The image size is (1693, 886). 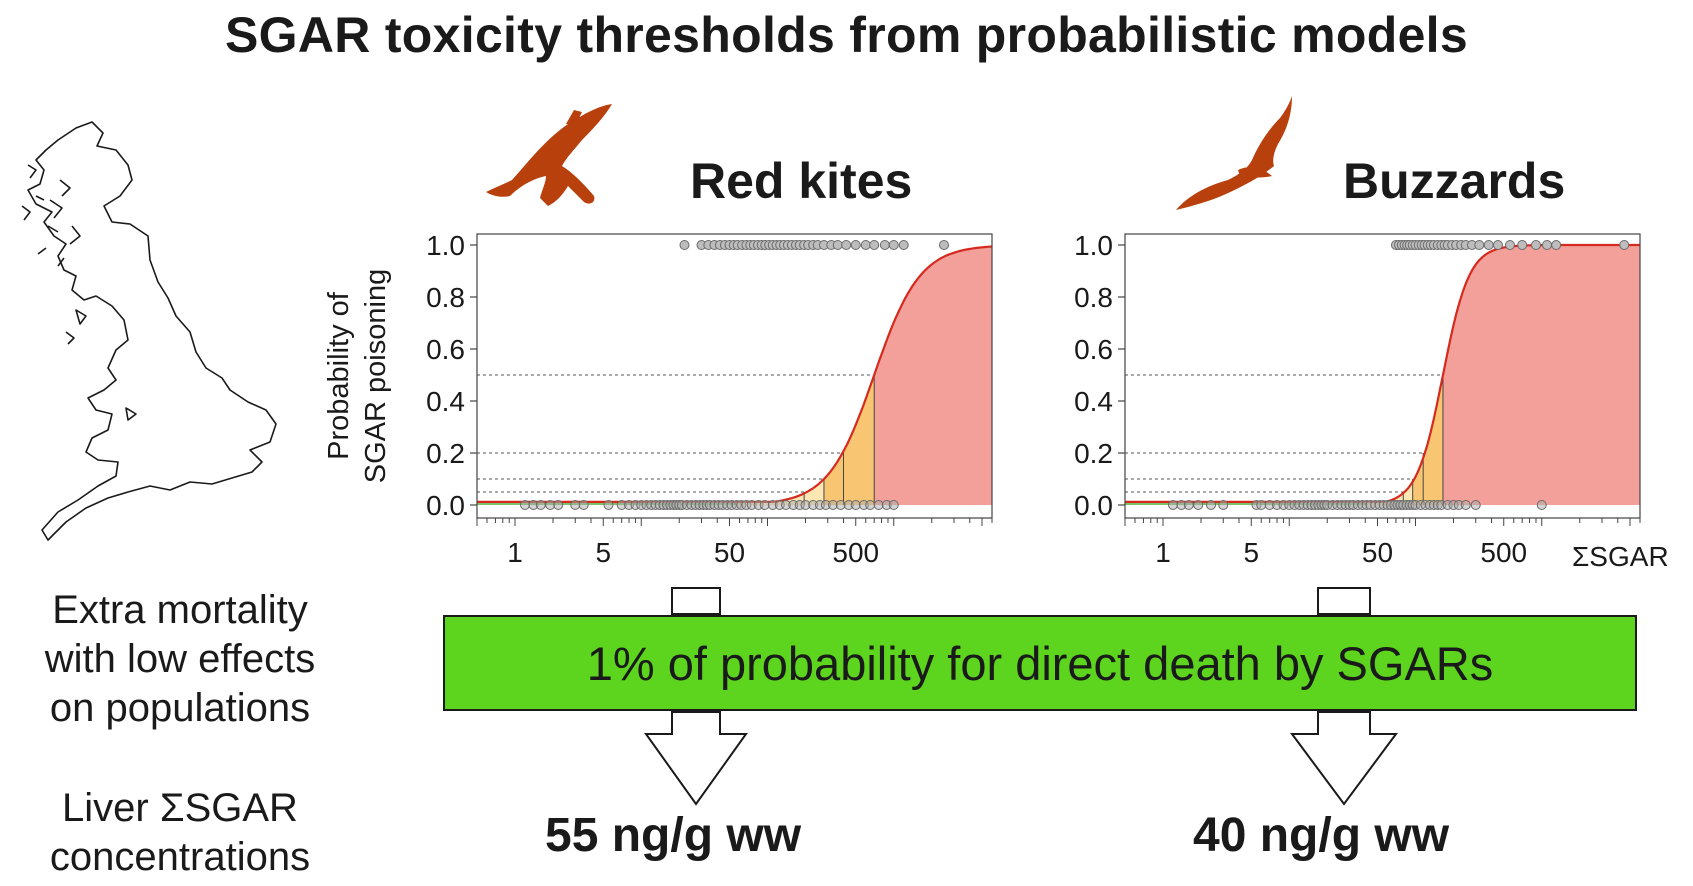 I want to click on y-axis-label: Probability of, so click(x=339, y=375).